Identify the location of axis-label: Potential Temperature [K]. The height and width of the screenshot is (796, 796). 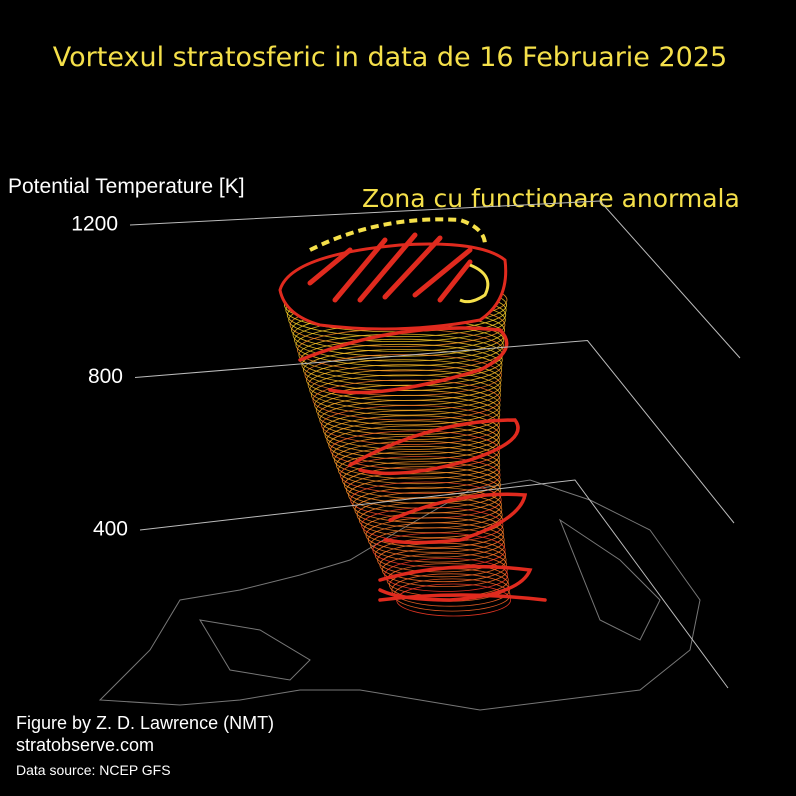
(126, 186).